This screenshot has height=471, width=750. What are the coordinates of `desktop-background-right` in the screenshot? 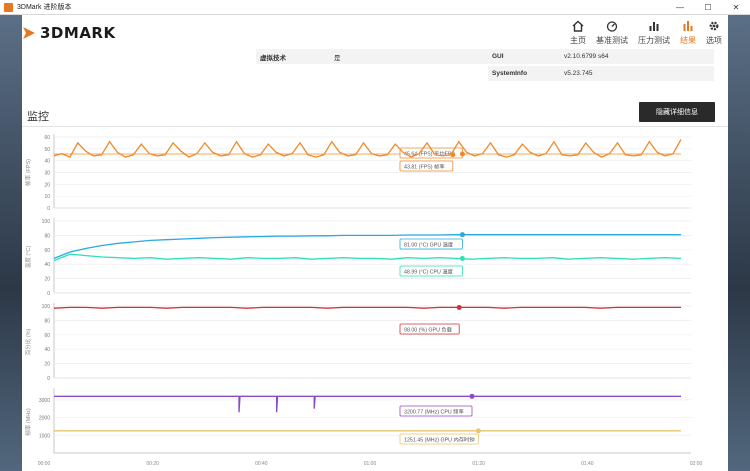 It's located at (739, 243).